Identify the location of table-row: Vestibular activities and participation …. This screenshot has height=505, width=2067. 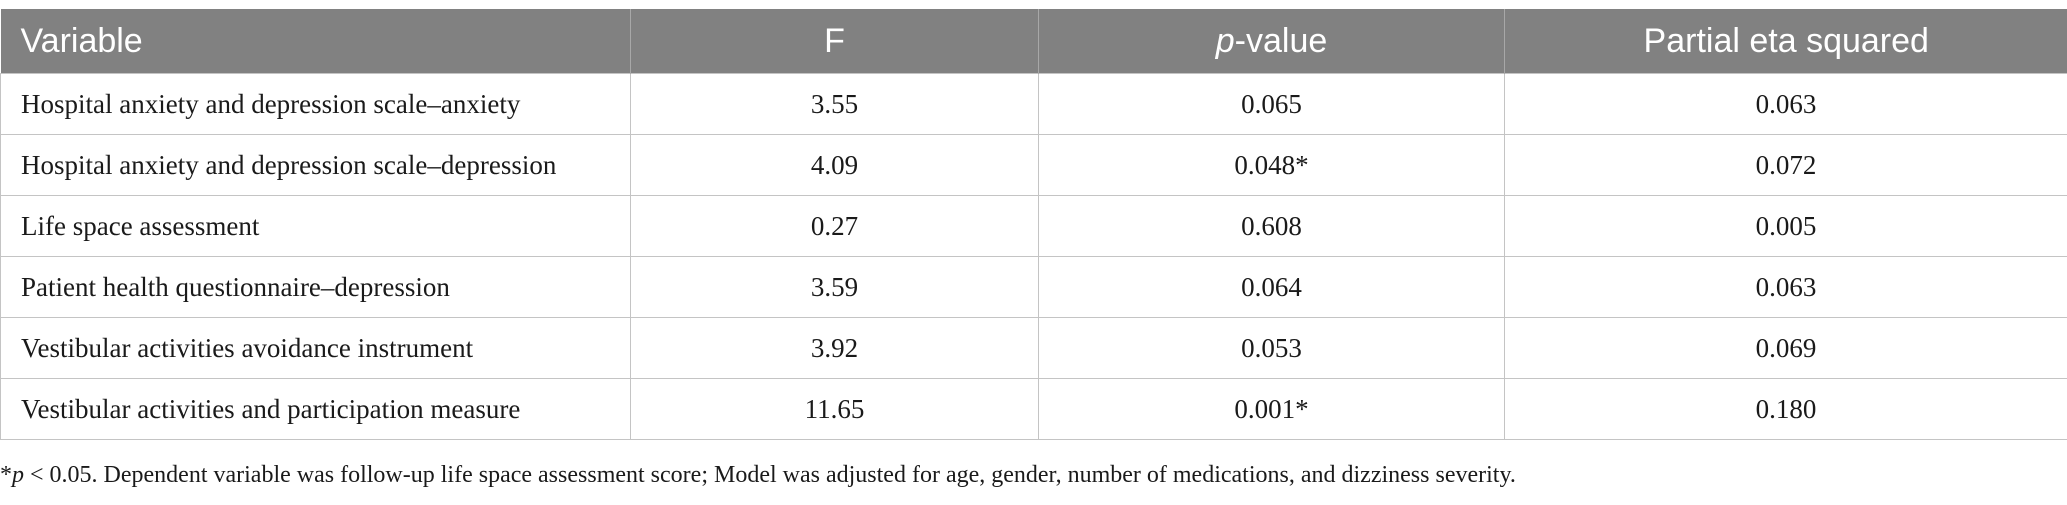
(1033, 409).